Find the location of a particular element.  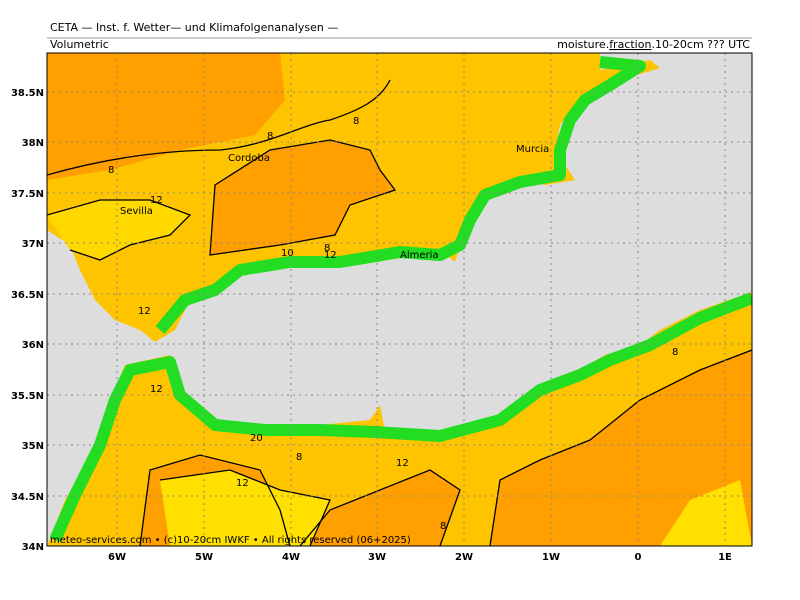

lat-label: 38N is located at coordinates (33, 143).